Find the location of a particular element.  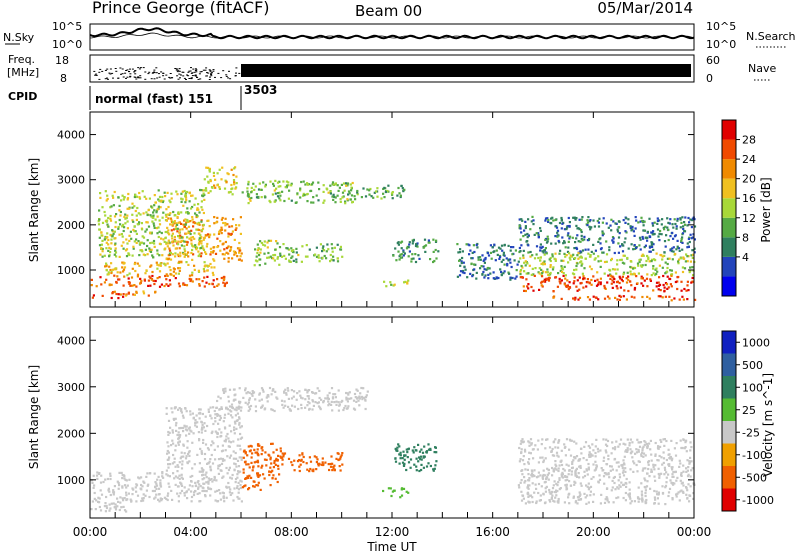

nave-tick-bottom: 0 is located at coordinates (709, 78).